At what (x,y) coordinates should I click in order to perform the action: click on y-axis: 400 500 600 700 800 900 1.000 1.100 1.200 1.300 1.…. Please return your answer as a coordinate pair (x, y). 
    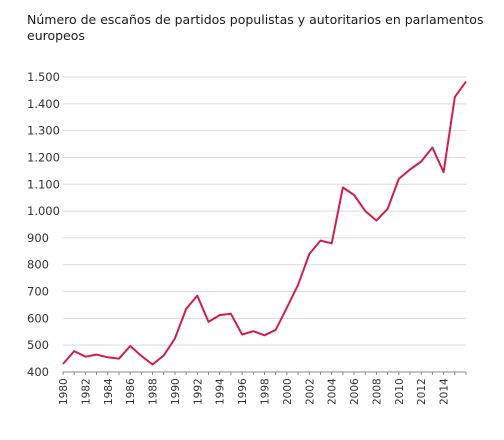
    Looking at the image, I should click on (43, 224).